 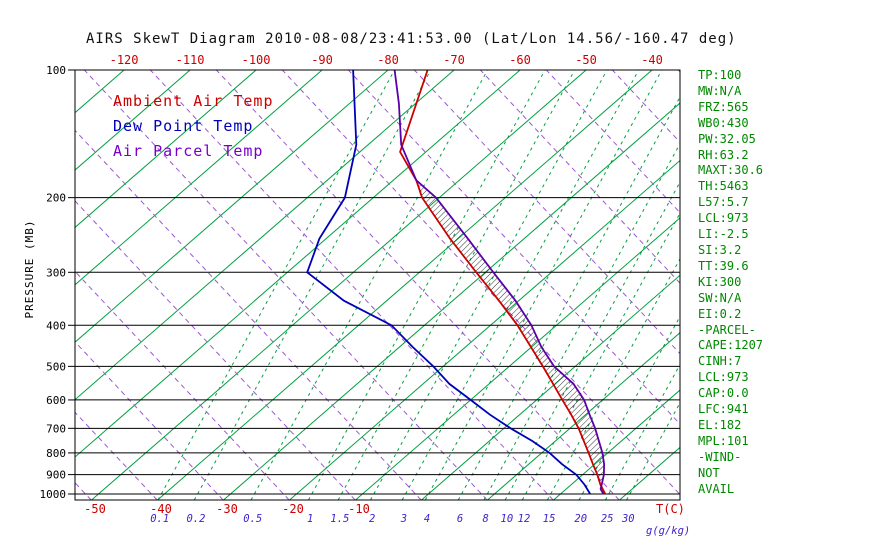 I want to click on stats-line: LI:-2.5, so click(x=723, y=234).